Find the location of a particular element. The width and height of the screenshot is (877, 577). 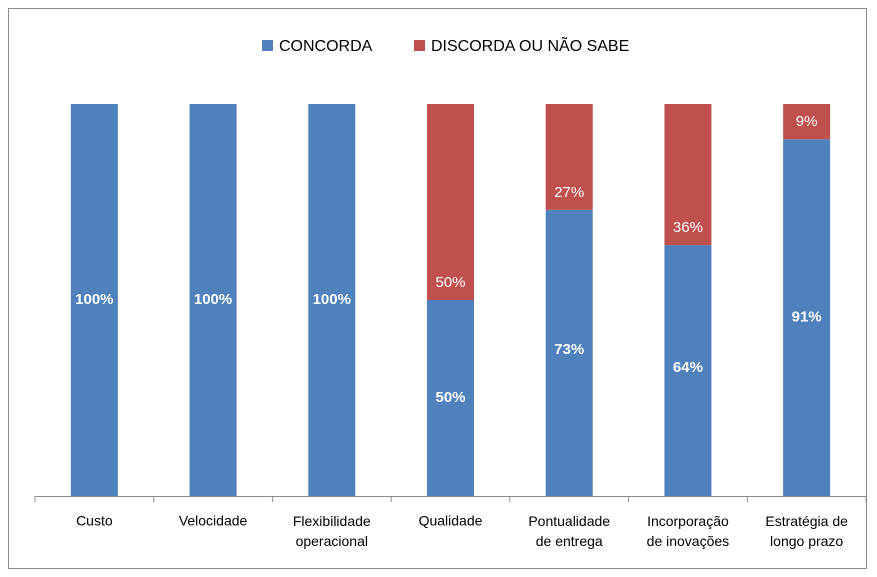

value-label: 91% is located at coordinates (807, 317).